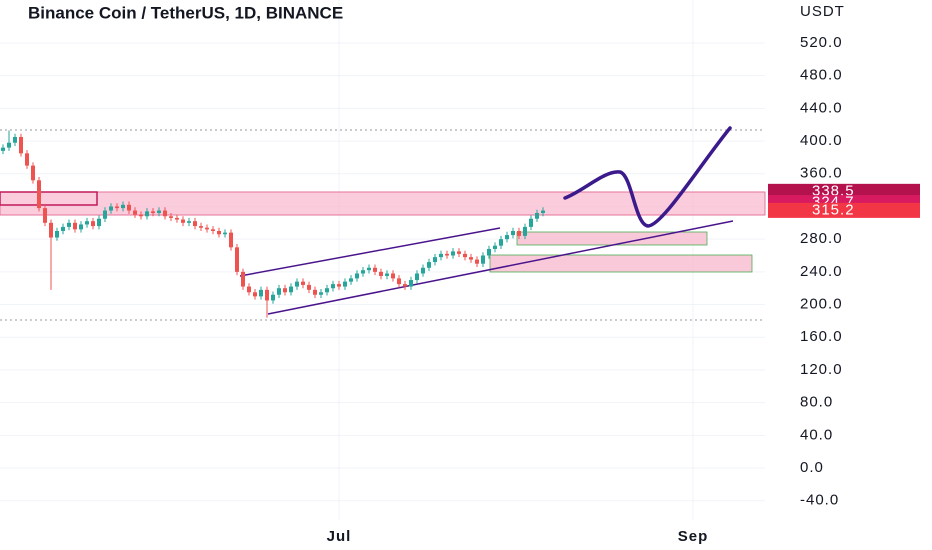 This screenshot has height=550, width=932. I want to click on y-tick-label: 280.0, so click(821, 238).